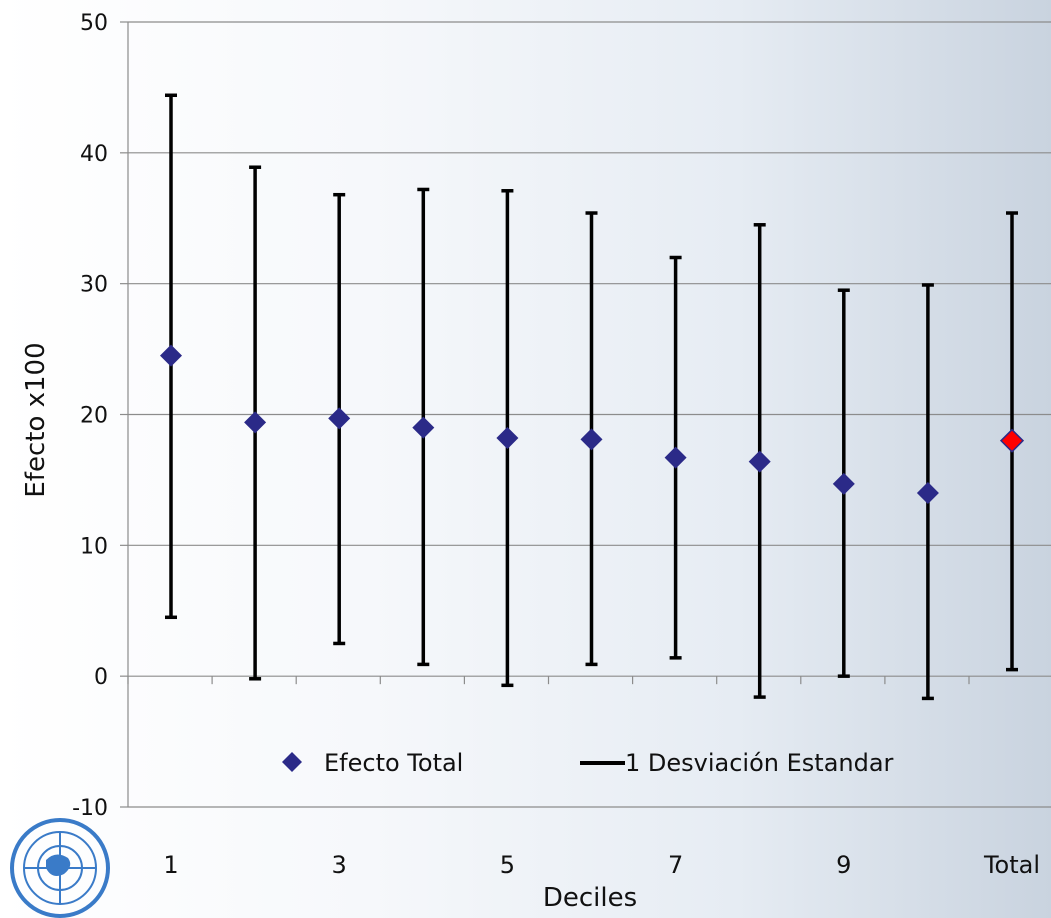  What do you see at coordinates (101, 677) in the screenshot?
I see `y-tick-label: 0` at bounding box center [101, 677].